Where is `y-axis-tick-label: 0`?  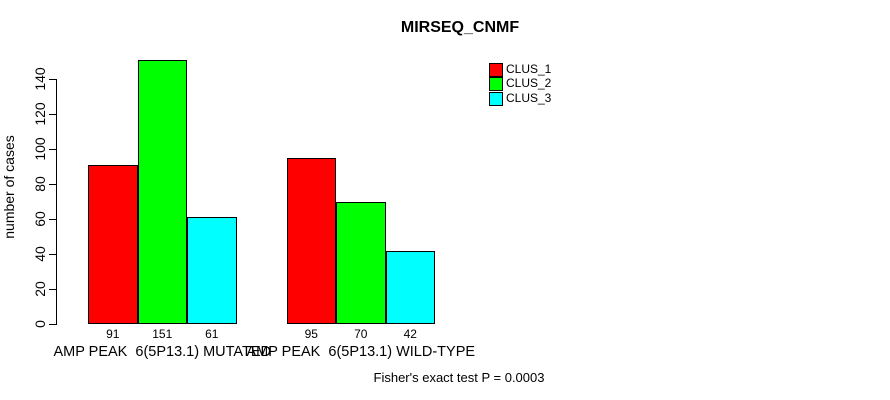 y-axis-tick-label: 0 is located at coordinates (40, 324).